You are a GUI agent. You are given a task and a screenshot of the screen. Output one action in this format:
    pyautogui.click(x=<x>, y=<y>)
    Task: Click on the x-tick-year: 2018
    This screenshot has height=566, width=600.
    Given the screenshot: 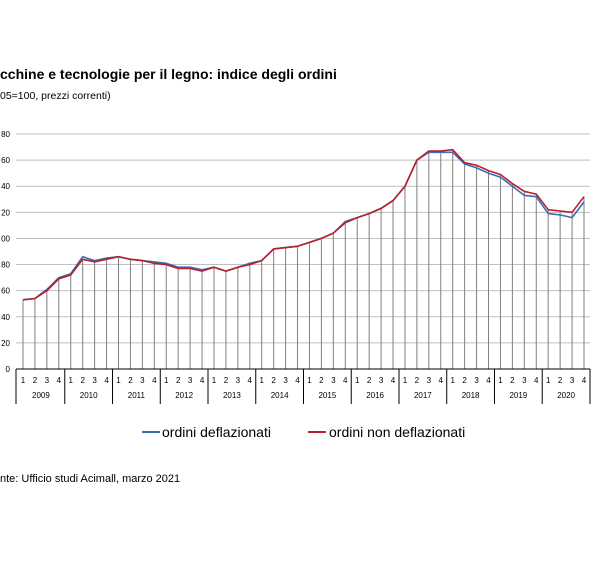 What is the action you would take?
    pyautogui.click(x=471, y=395)
    